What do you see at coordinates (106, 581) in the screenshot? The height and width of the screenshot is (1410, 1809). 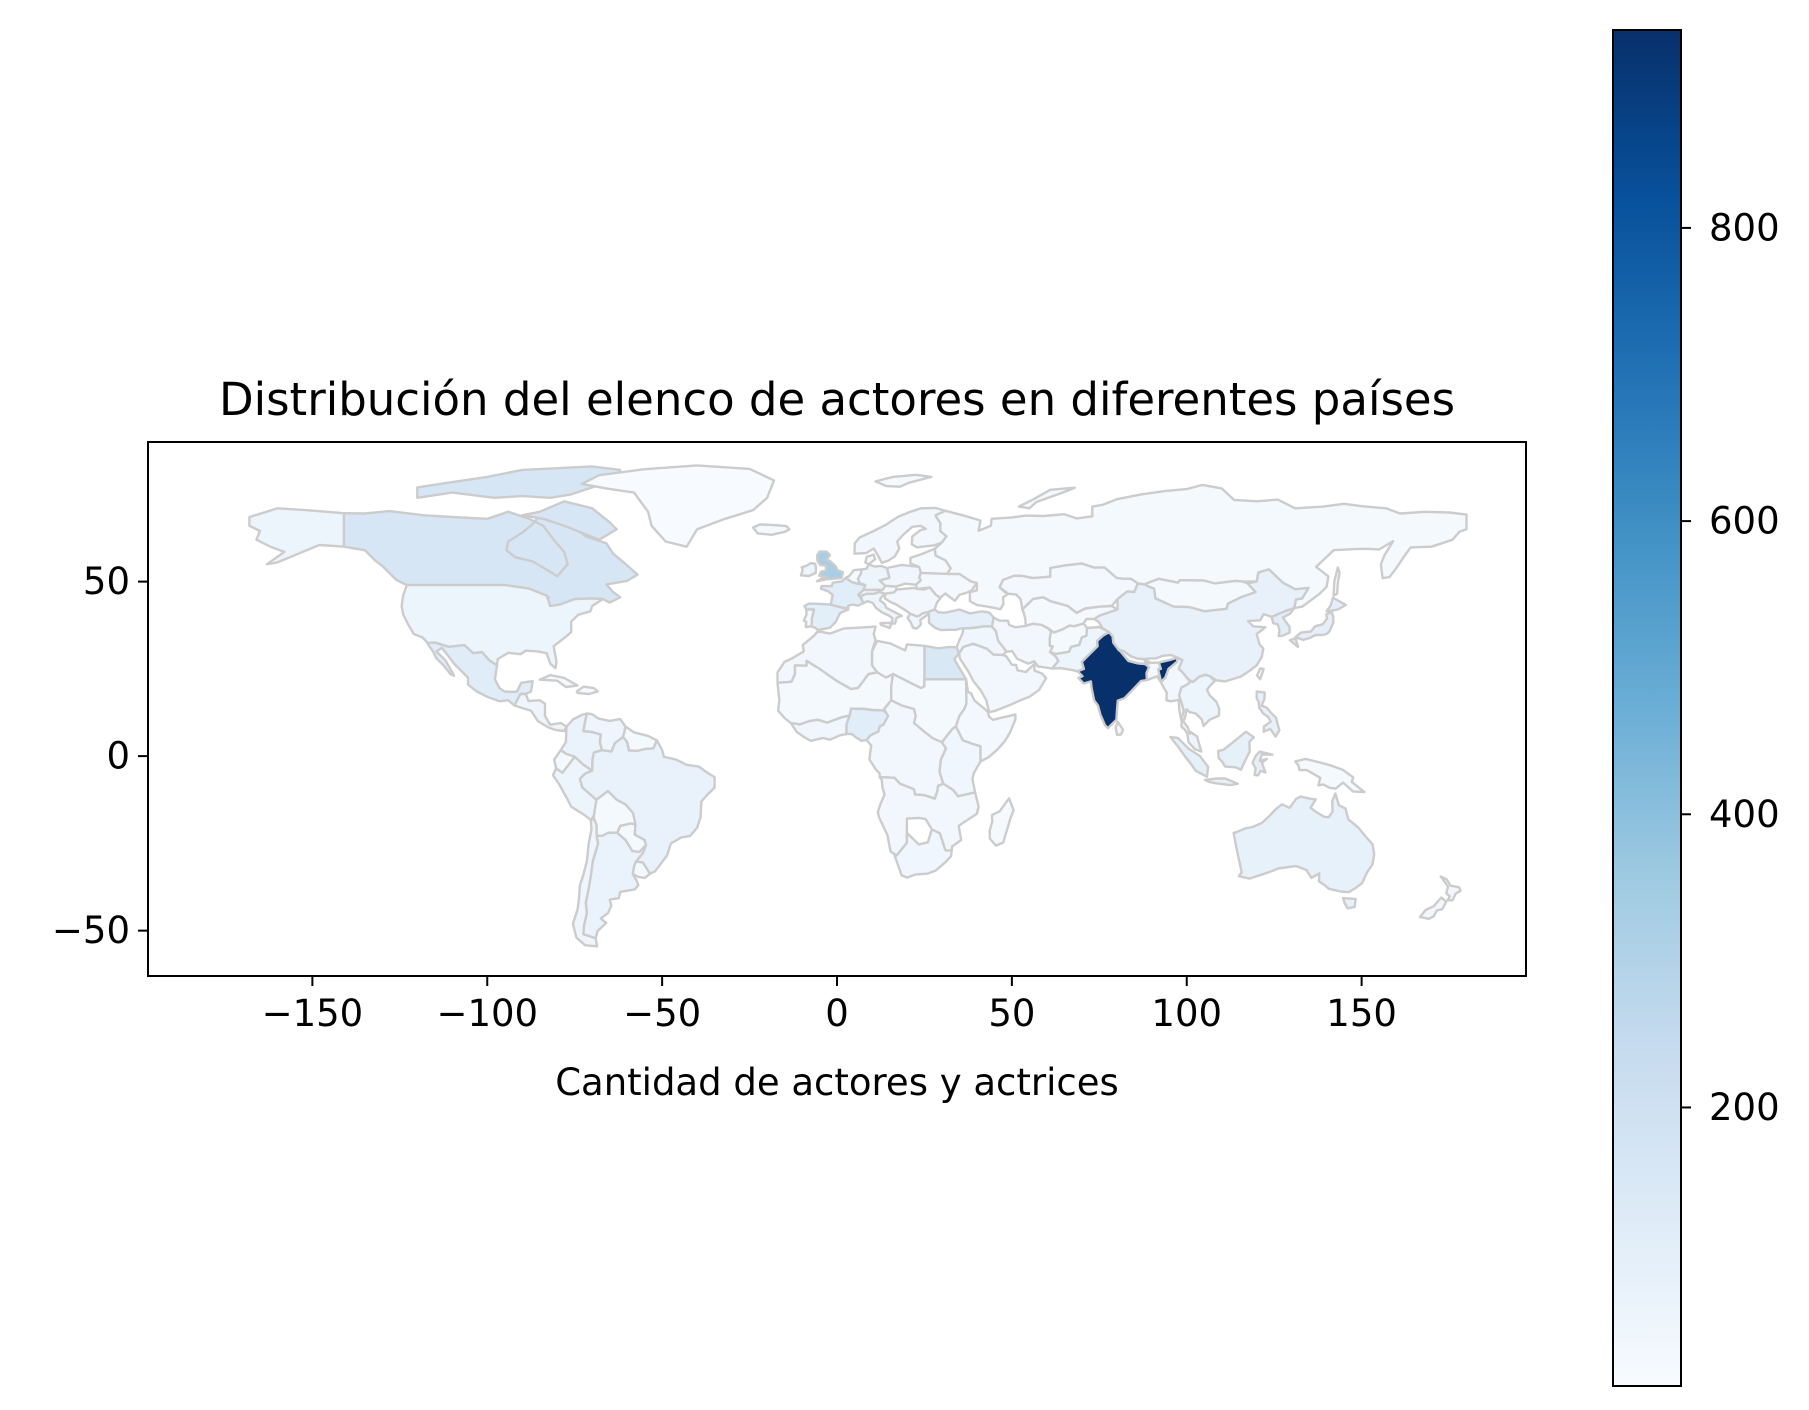 I see `y-tick-label: 50` at bounding box center [106, 581].